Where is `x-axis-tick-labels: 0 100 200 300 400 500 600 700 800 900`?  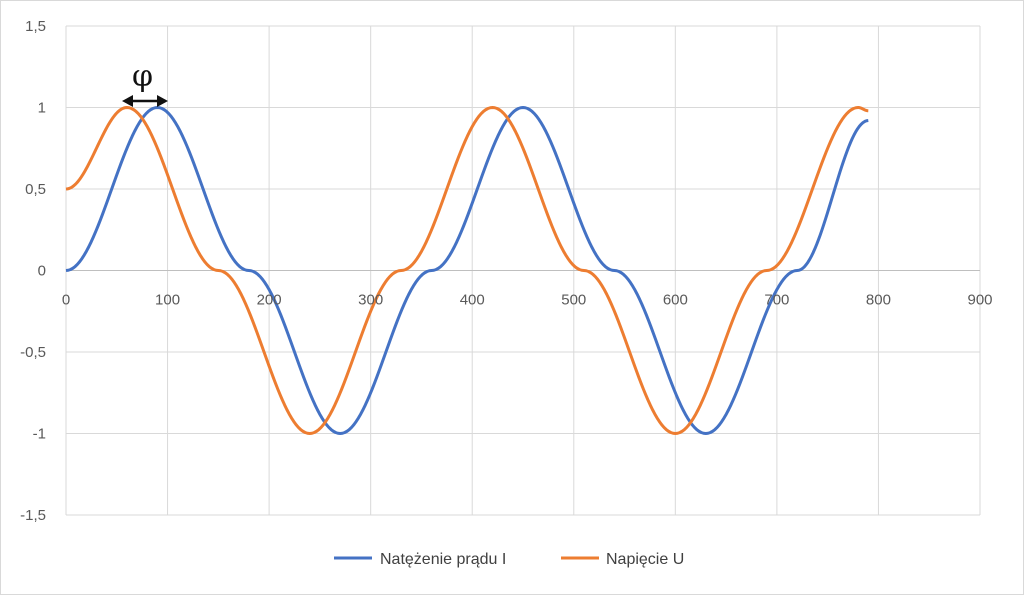 x-axis-tick-labels: 0 100 200 300 400 500 600 700 800 900 is located at coordinates (527, 300).